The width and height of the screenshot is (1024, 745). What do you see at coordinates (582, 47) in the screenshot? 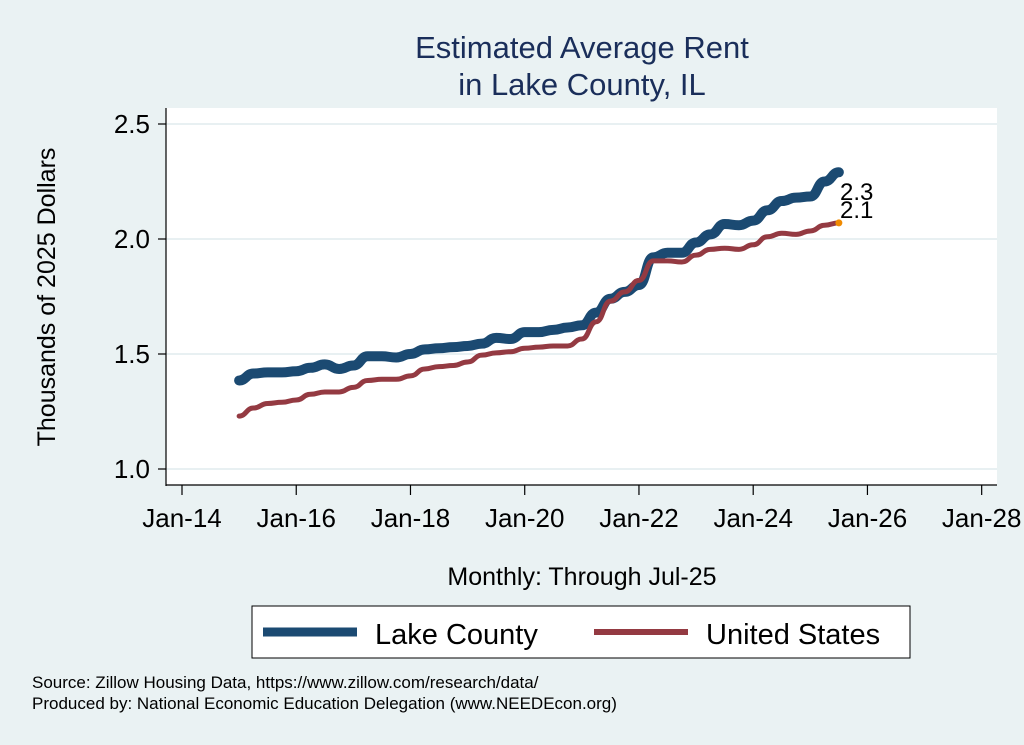
I see `chart-title-line-1: Estimated Average Rent` at bounding box center [582, 47].